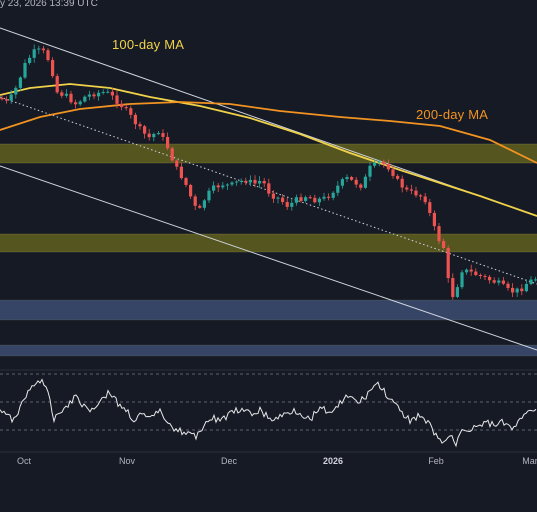 The image size is (537, 512). Describe the element at coordinates (452, 114) in the screenshot. I see `ma200-label: 200-day MA` at that location.